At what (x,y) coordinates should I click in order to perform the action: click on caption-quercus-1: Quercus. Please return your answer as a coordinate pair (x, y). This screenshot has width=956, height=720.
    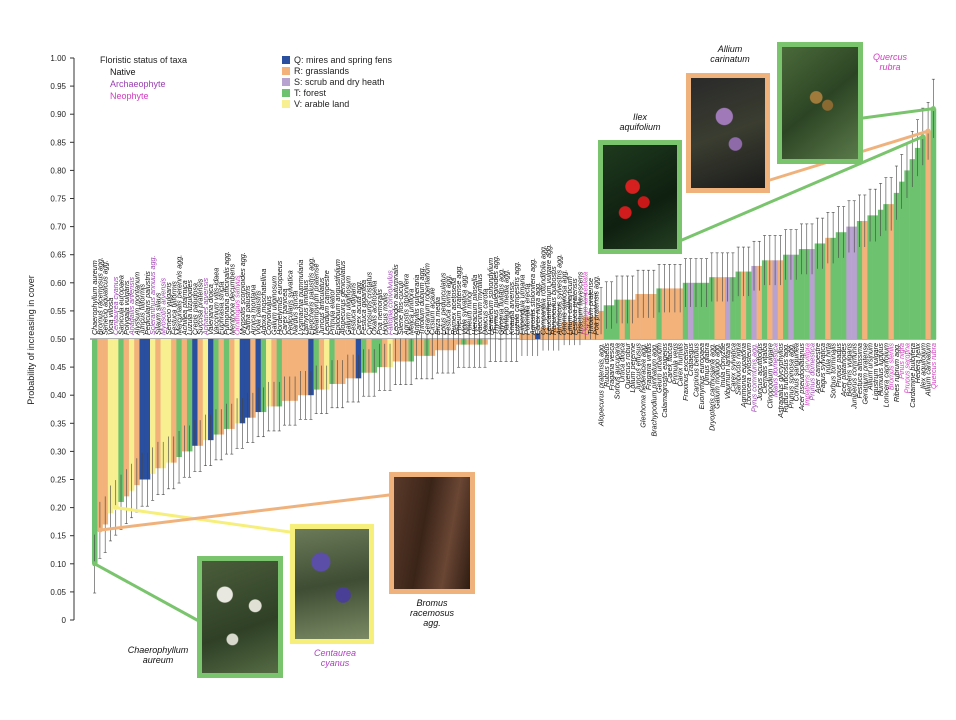
    Looking at the image, I should click on (889, 57).